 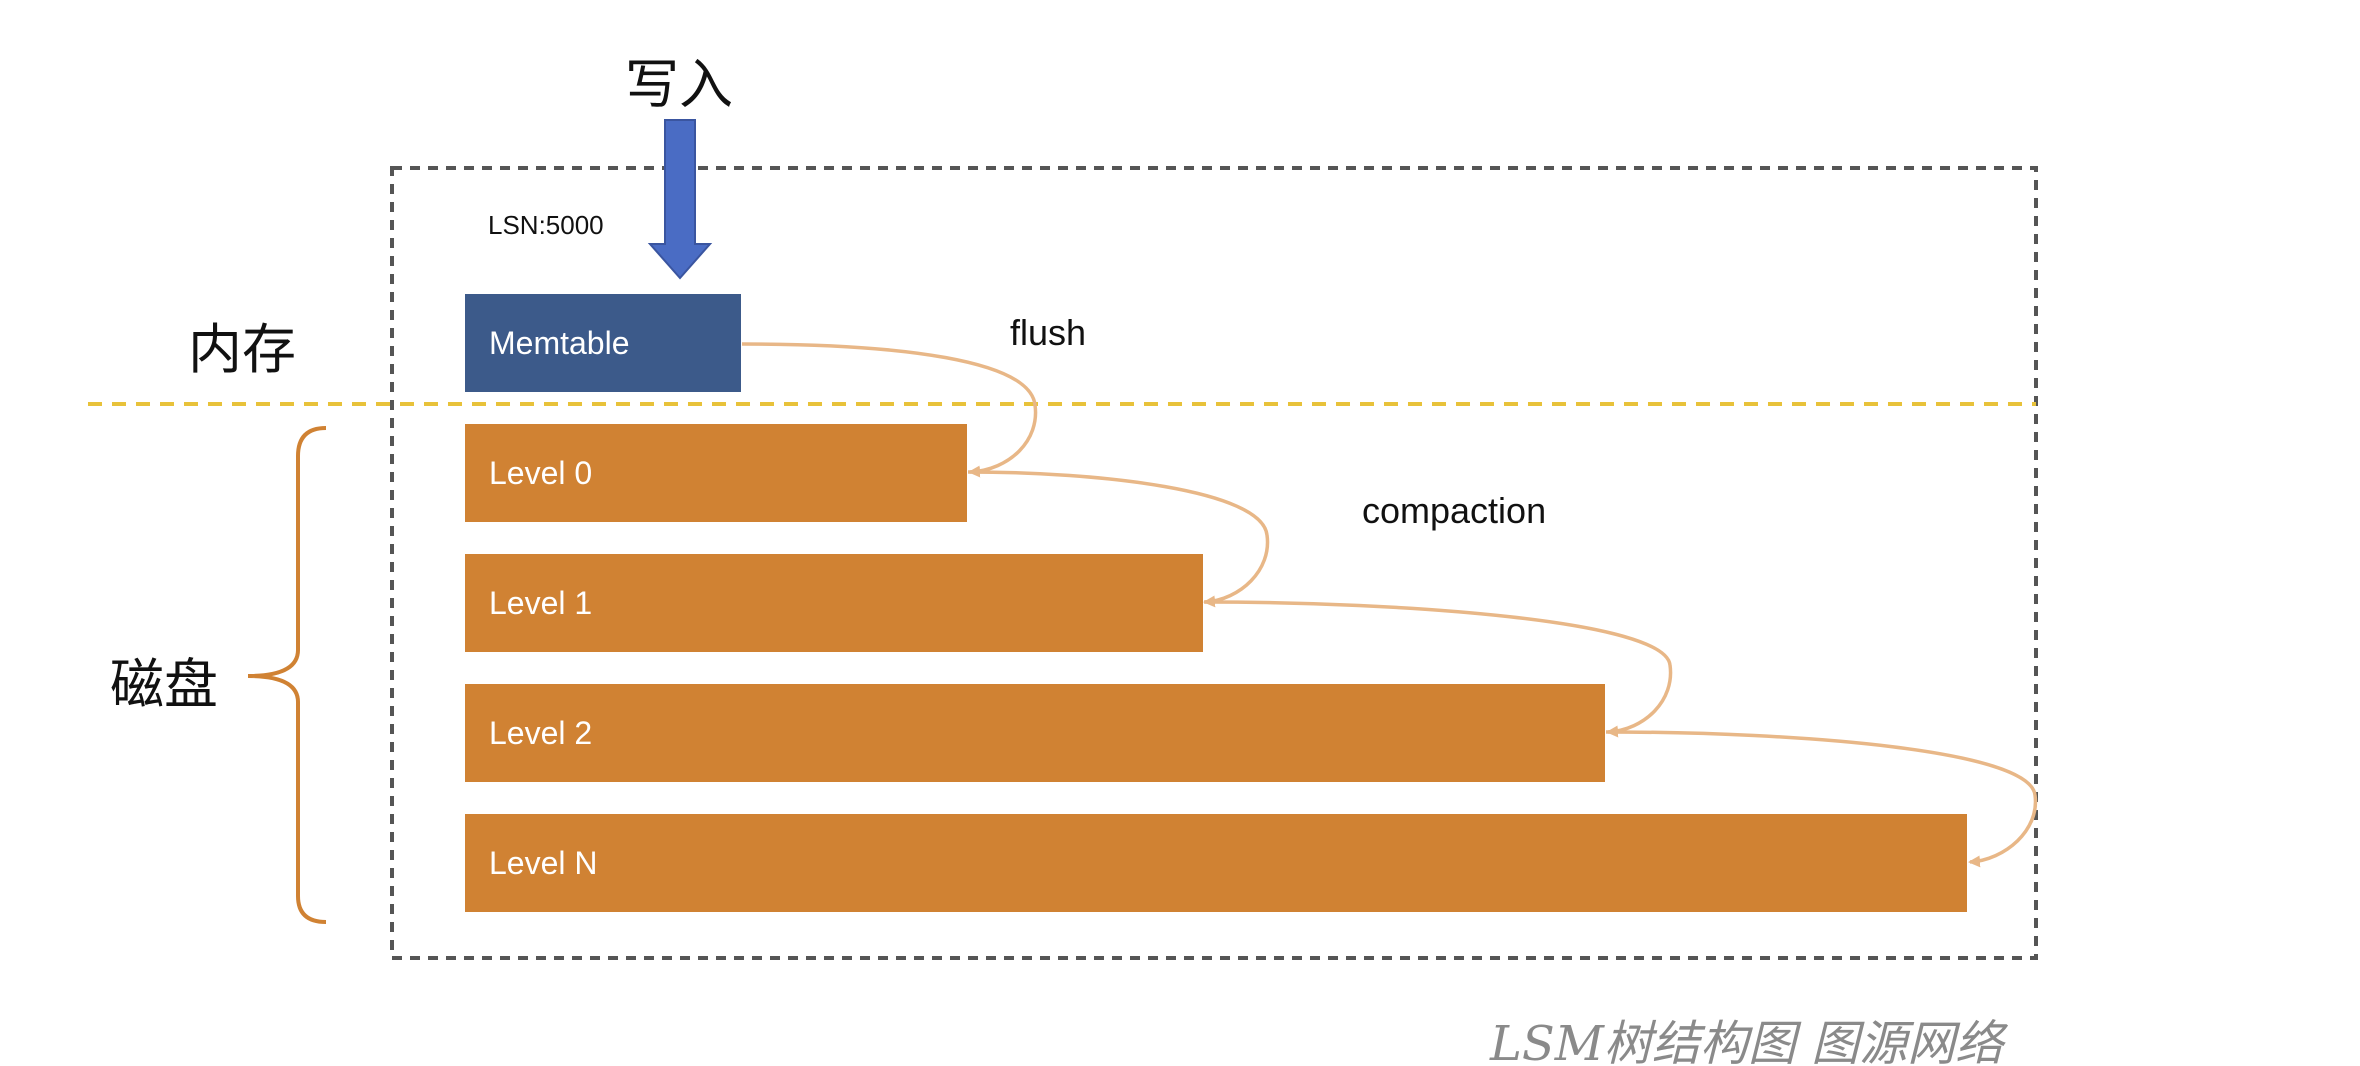 I want to click on memtable-label: Memtable, so click(x=559, y=343).